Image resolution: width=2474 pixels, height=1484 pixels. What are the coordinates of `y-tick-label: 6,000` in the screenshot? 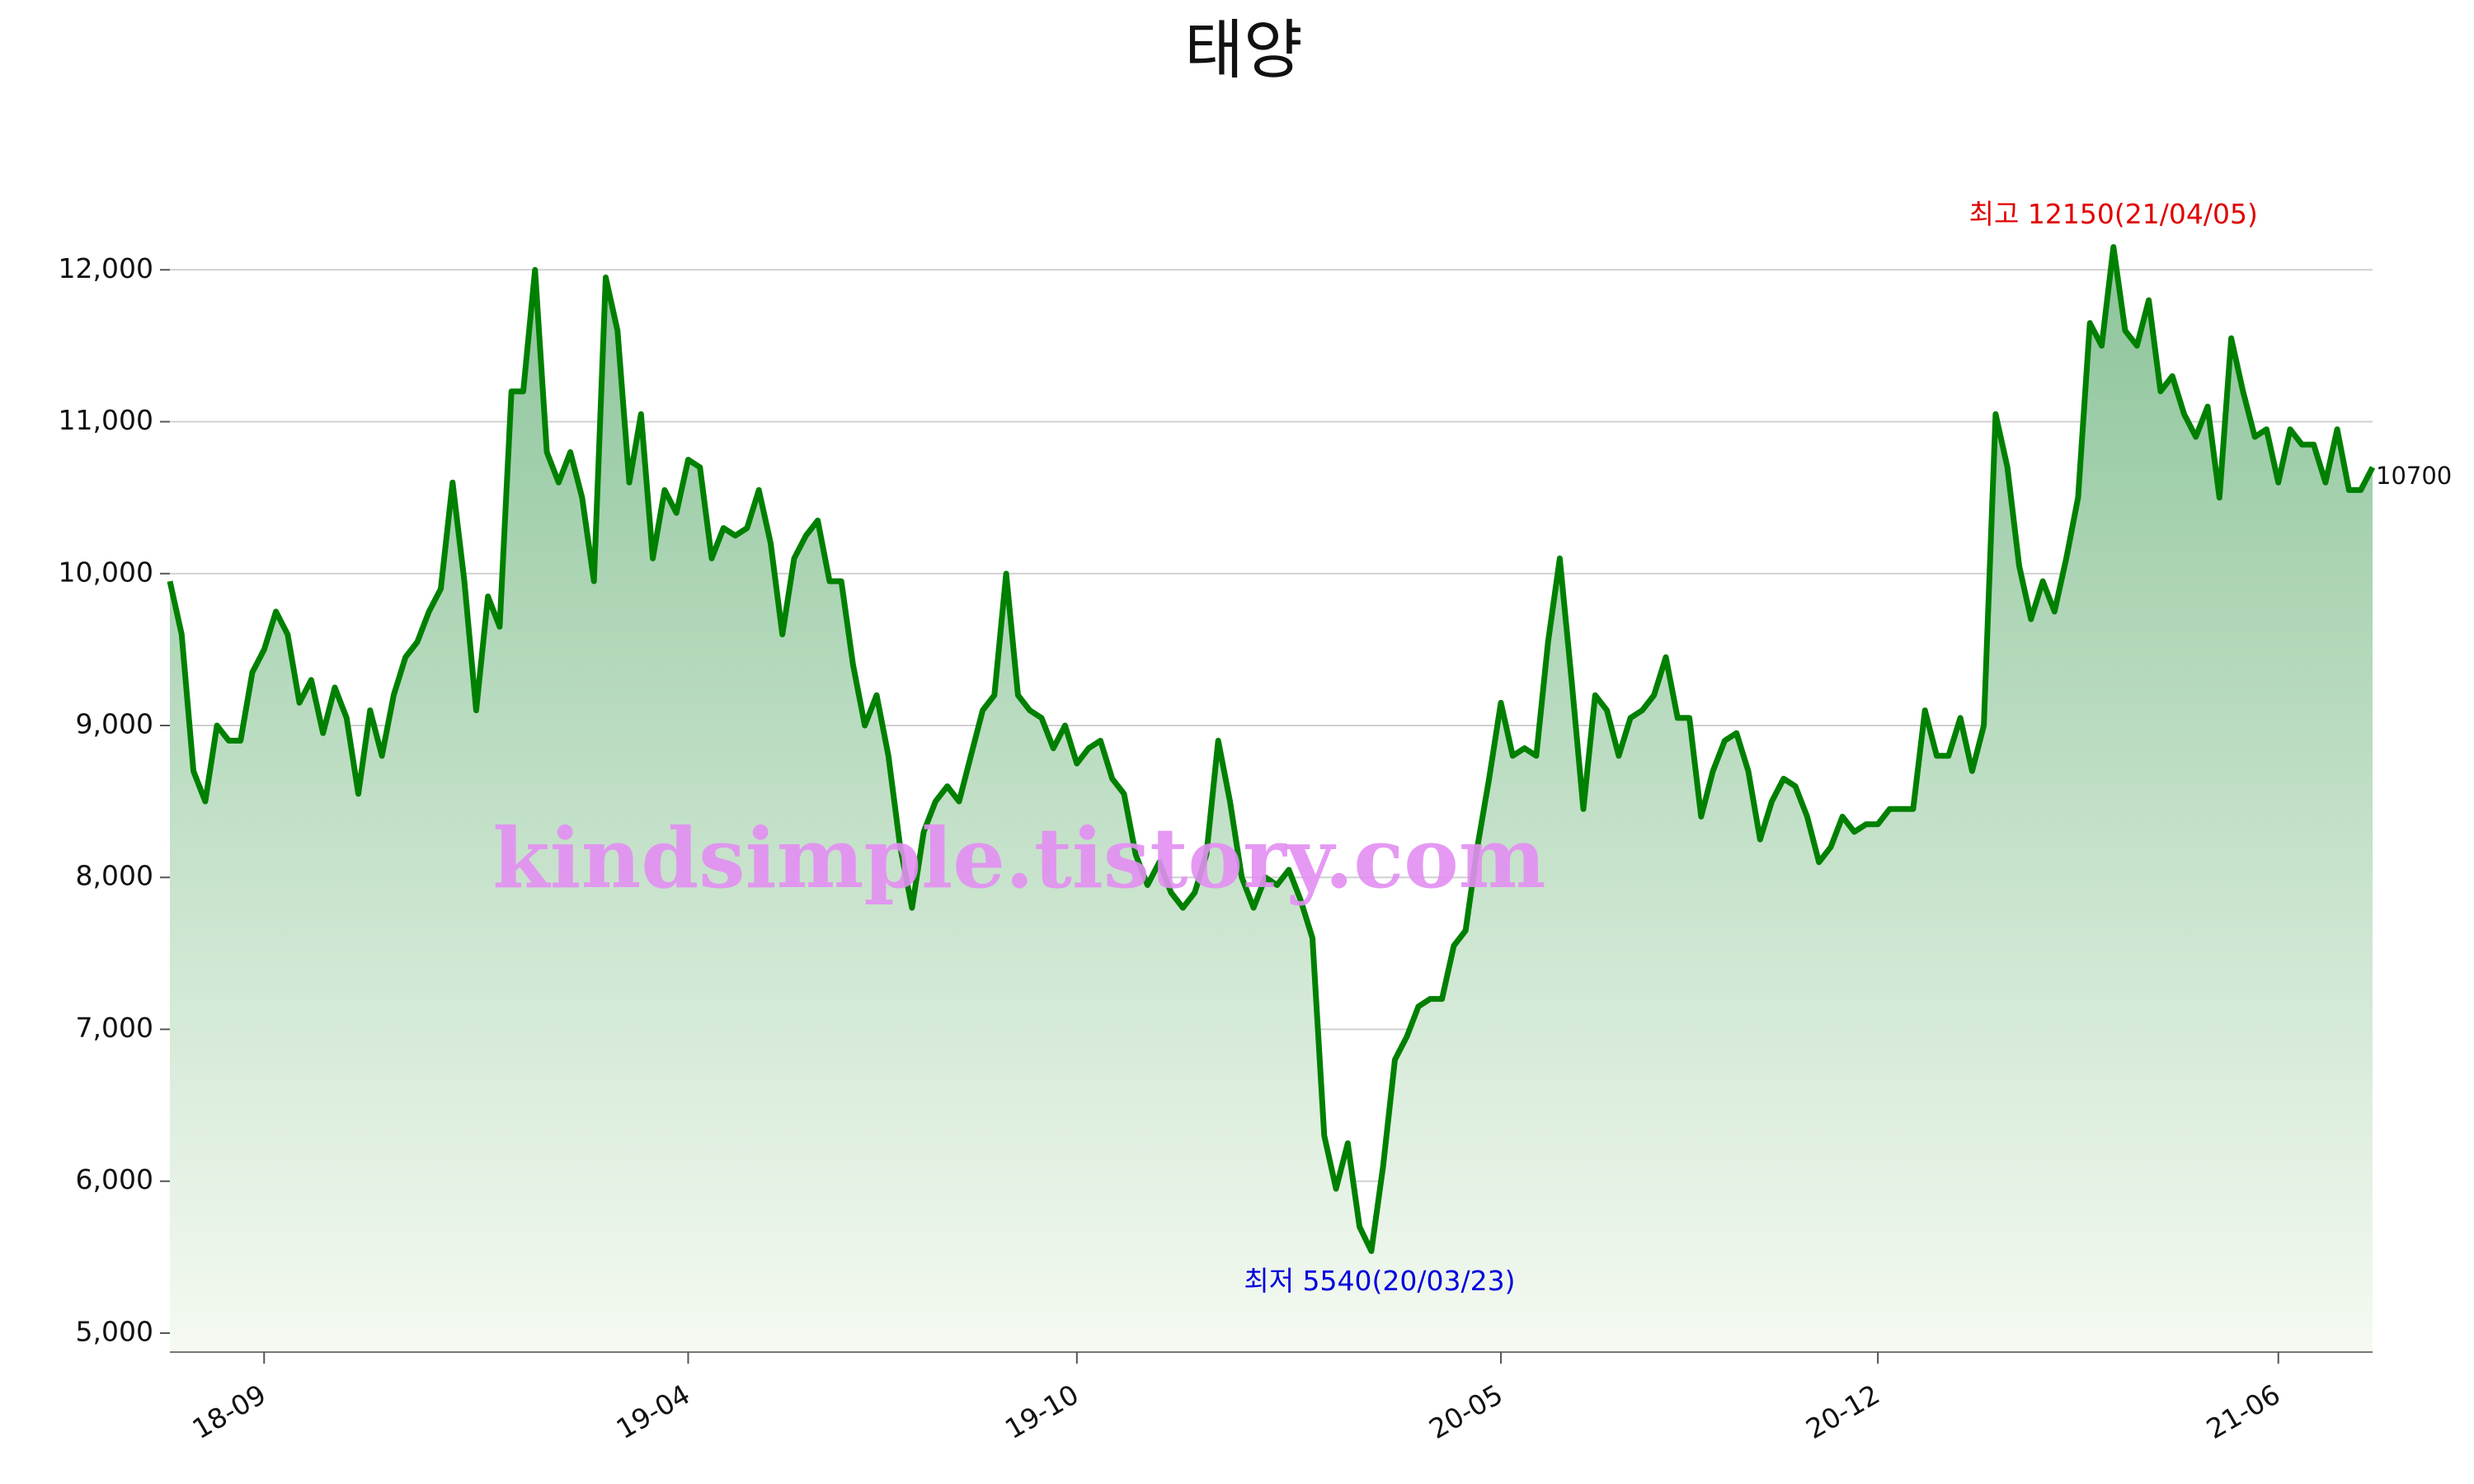 It's located at (114, 1179).